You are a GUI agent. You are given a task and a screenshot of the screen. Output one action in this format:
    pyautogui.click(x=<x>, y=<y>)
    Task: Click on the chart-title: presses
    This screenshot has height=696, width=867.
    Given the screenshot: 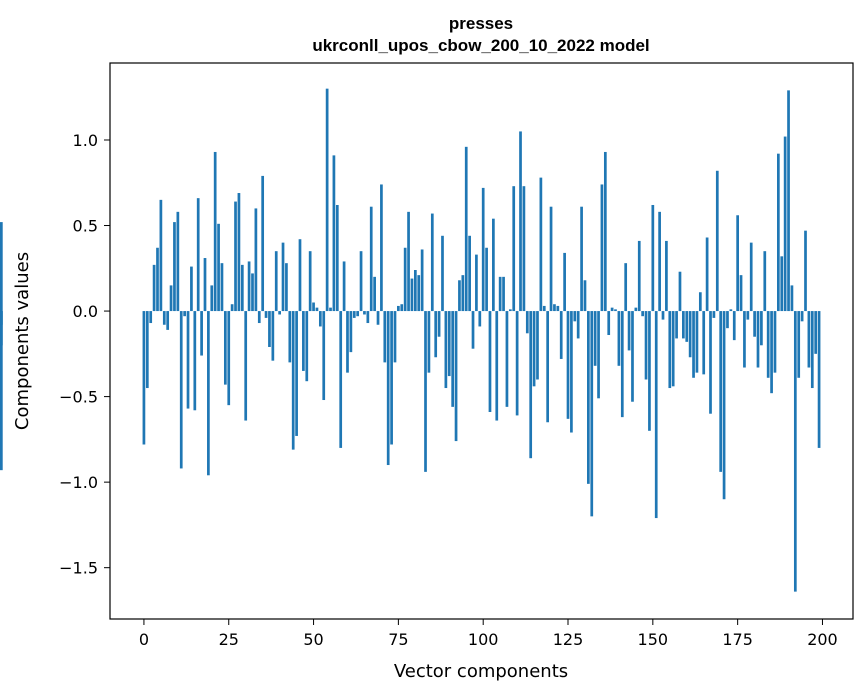 What is the action you would take?
    pyautogui.click(x=481, y=23)
    